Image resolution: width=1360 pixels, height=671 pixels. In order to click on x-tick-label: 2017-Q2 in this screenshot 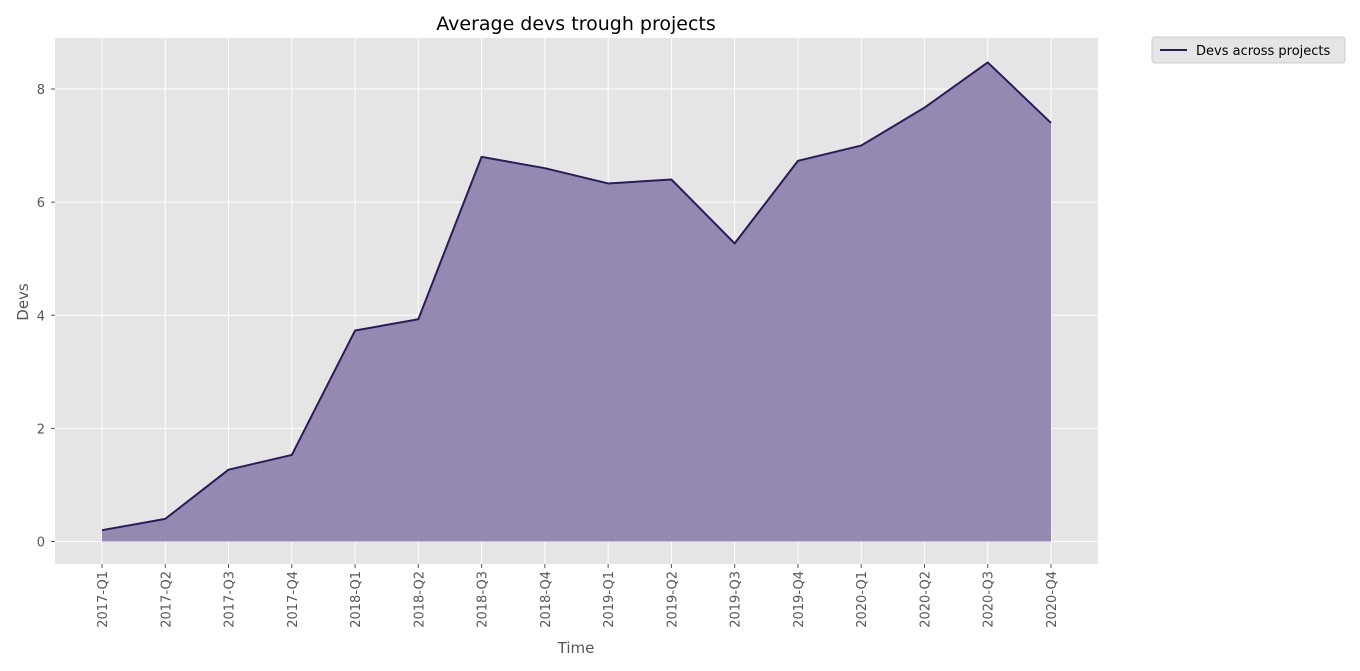, I will do `click(166, 599)`.